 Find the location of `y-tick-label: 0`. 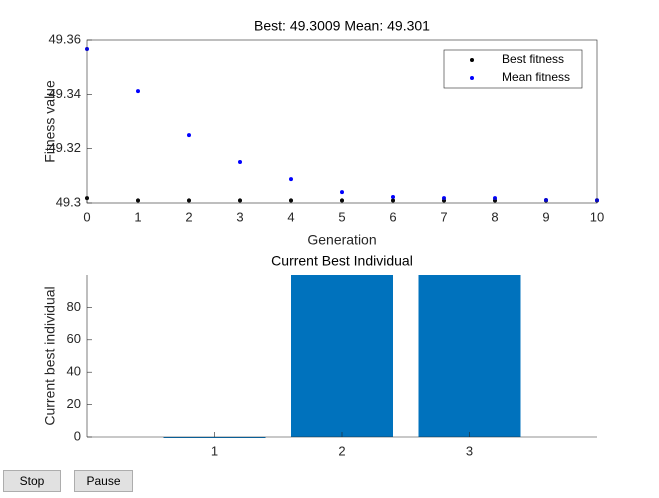

y-tick-label: 0 is located at coordinates (77, 435).